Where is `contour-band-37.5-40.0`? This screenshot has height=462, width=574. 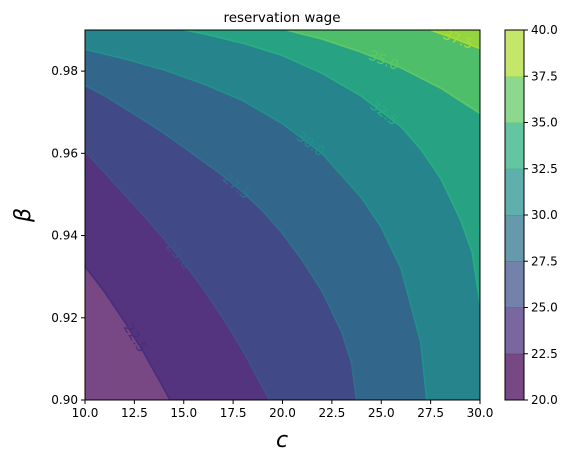 contour-band-37.5-40.0 is located at coordinates (455, 39).